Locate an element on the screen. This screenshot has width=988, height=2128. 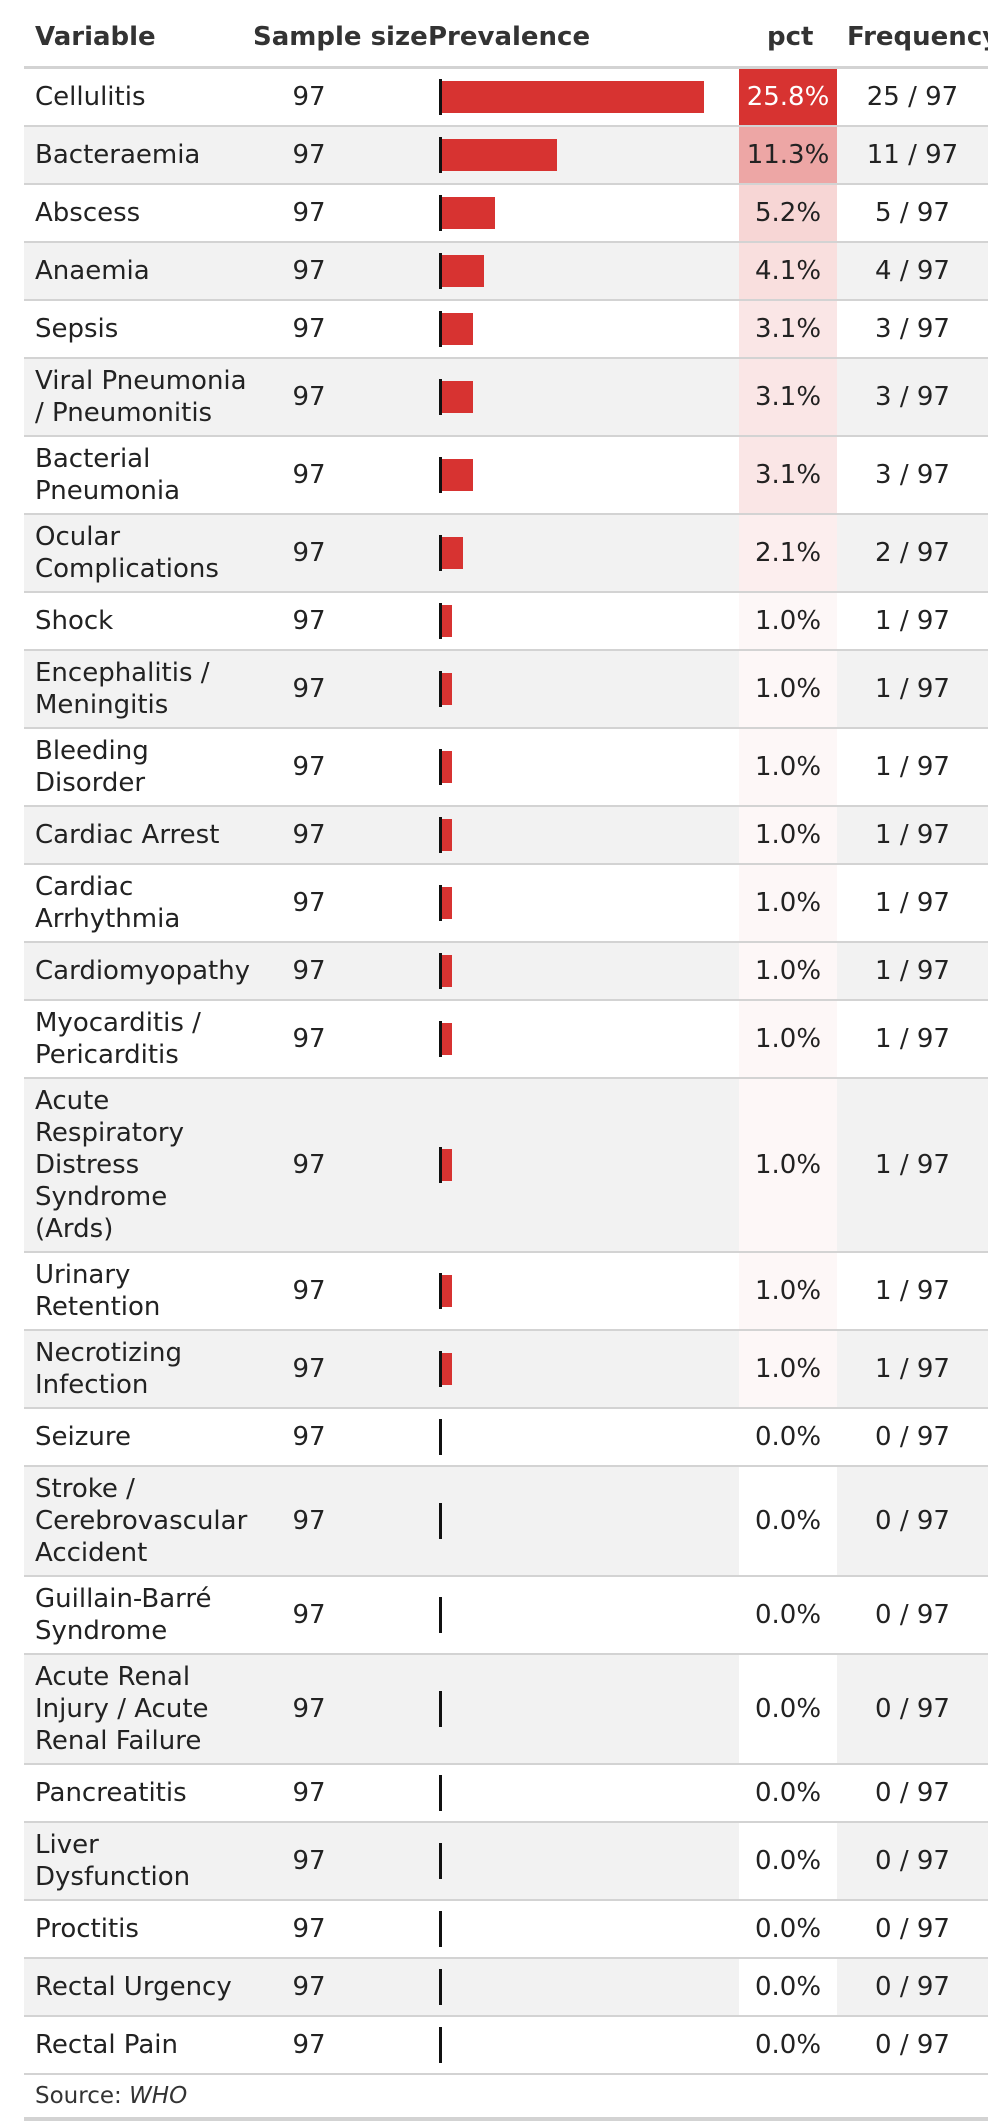
table-row: Pancreatitis 97 0.0% 0 / 97 is located at coordinates (506, 1794).